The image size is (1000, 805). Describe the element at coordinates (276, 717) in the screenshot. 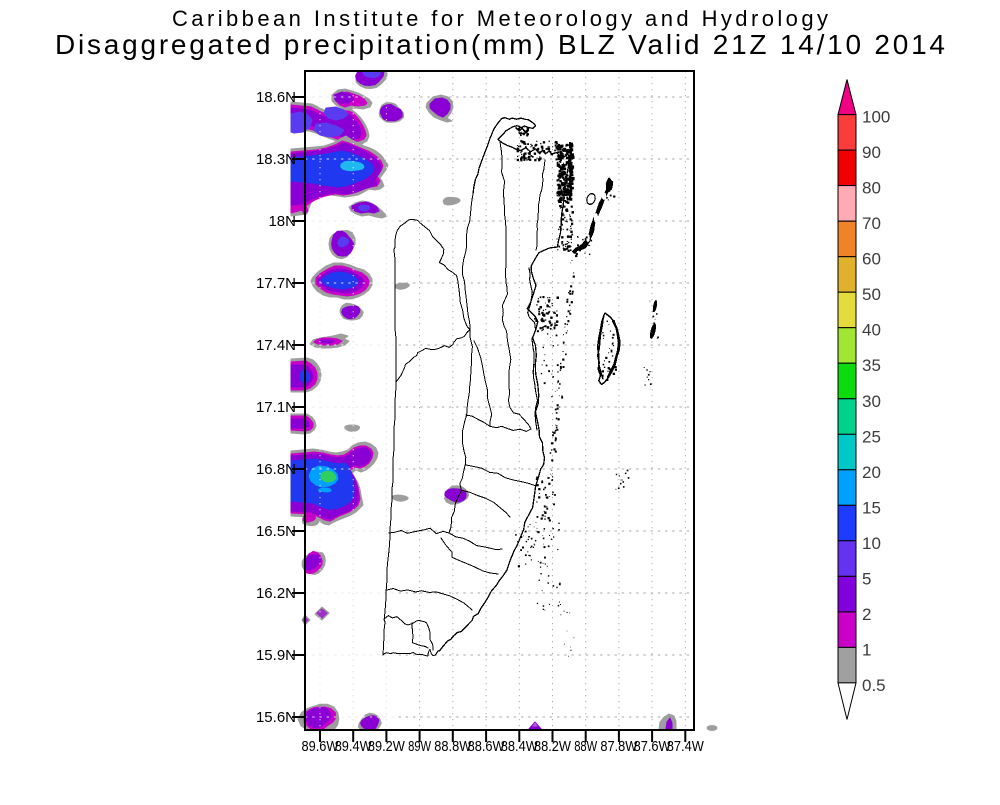

I see `svg-text: 15.6N` at that location.